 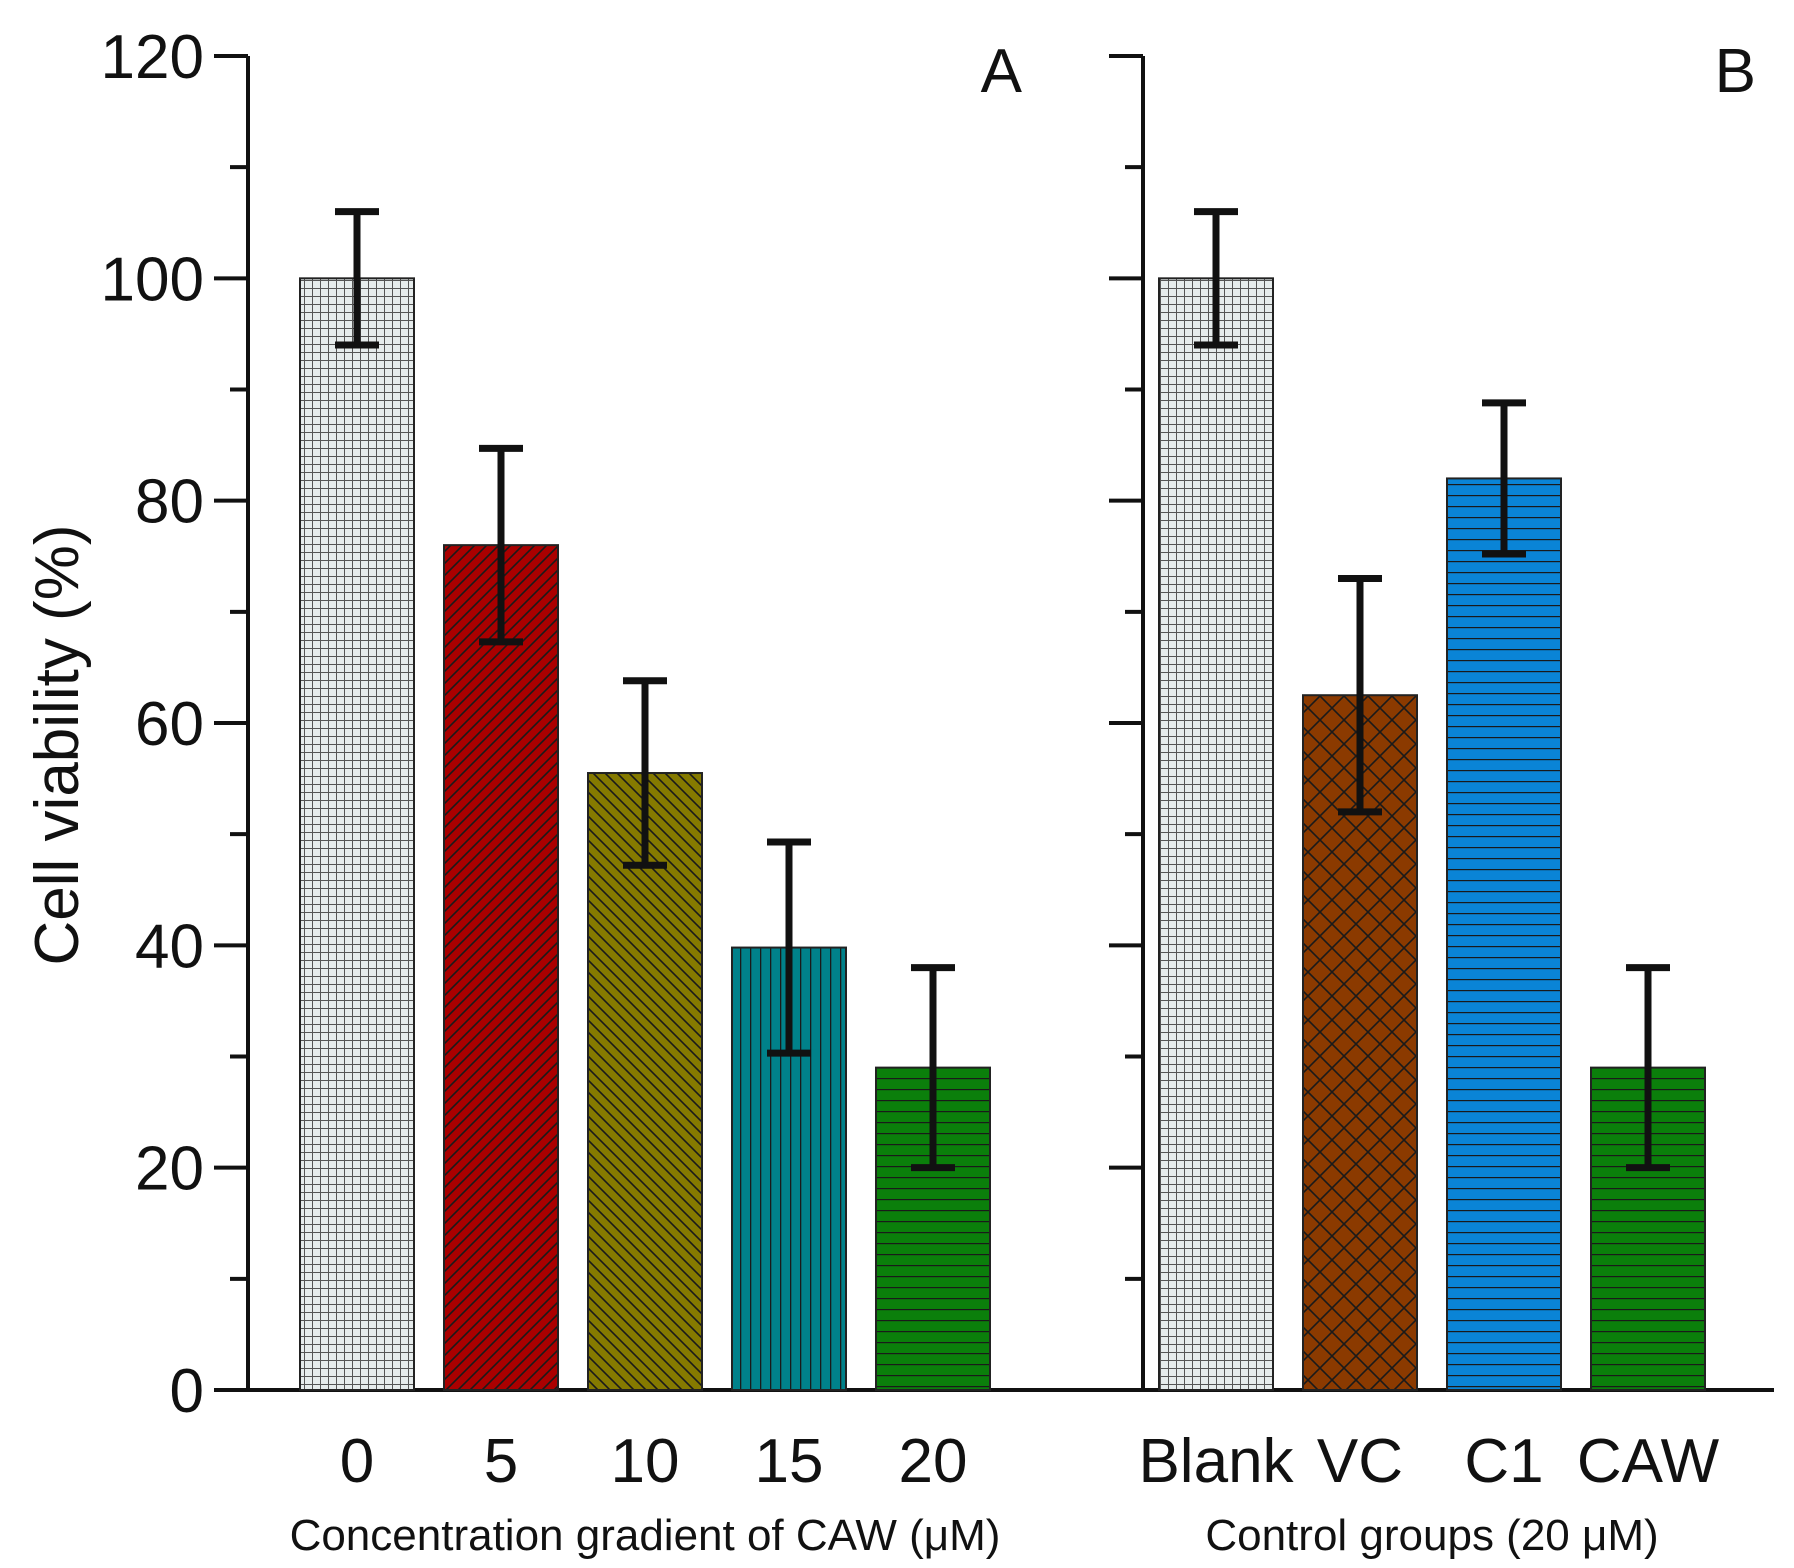 I want to click on x-tick-label-b-blank: Blank, so click(x=1216, y=1461).